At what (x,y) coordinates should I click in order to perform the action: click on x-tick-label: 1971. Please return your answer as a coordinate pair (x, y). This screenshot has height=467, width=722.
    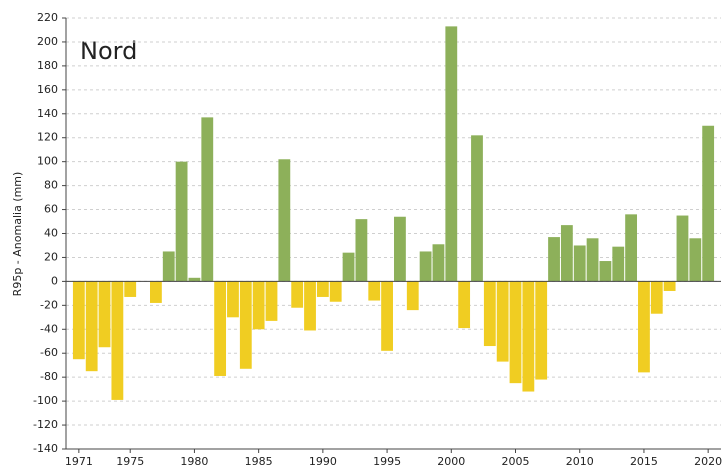
    Looking at the image, I should click on (79, 461).